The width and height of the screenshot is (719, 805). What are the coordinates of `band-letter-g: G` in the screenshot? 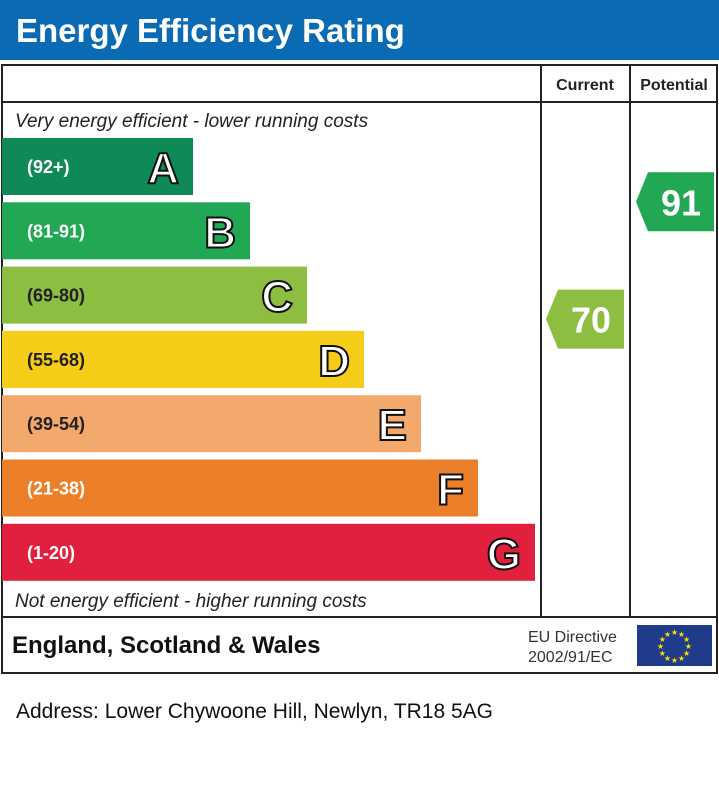 It's located at (504, 554).